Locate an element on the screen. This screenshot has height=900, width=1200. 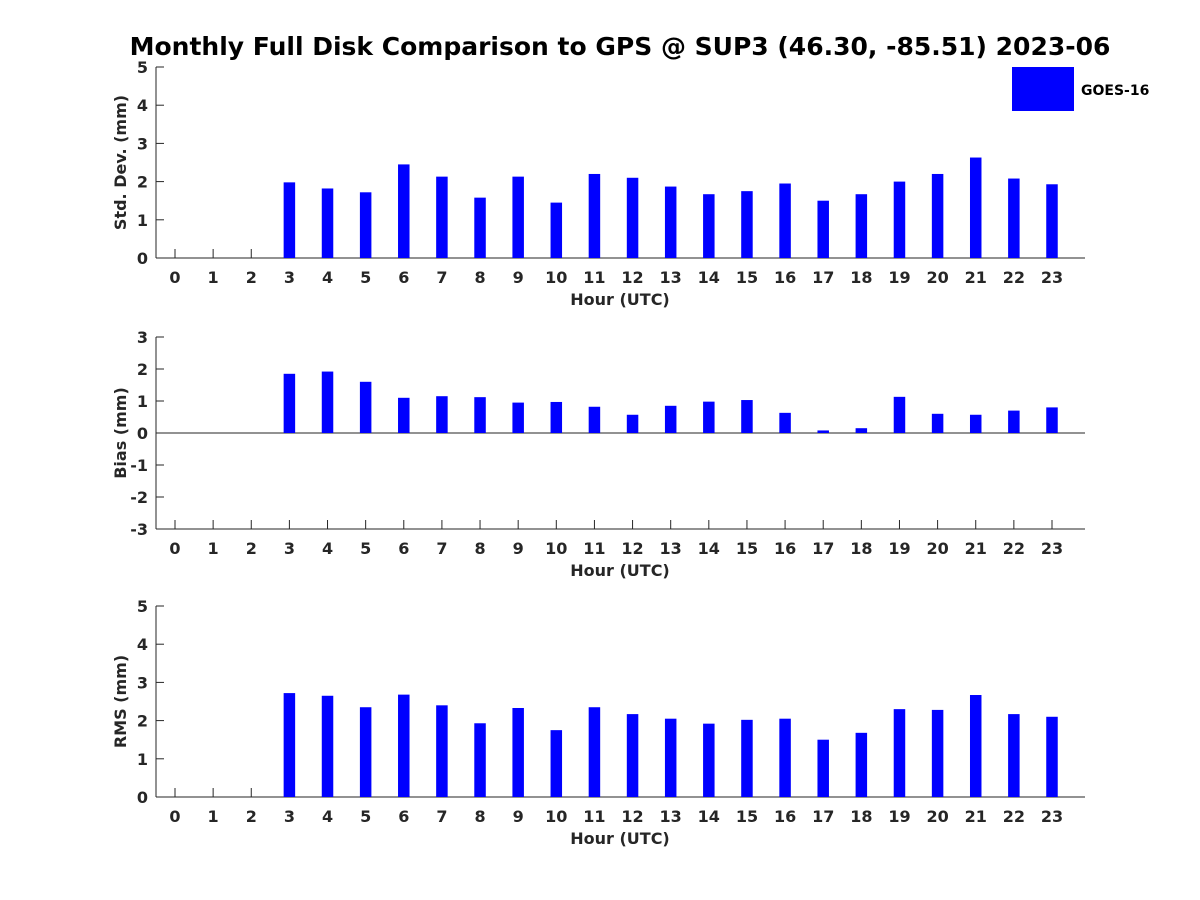
x-tick-label: 11 is located at coordinates (594, 816).